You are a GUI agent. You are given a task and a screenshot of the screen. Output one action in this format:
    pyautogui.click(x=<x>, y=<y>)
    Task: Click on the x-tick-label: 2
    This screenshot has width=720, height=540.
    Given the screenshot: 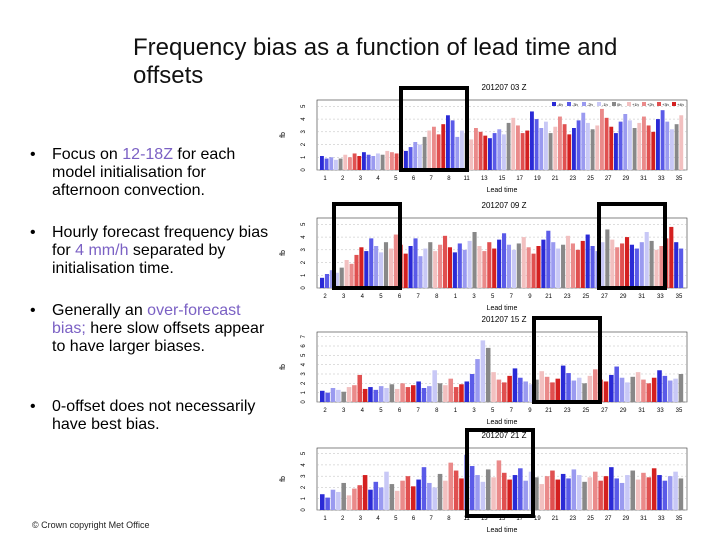 What is the action you would take?
    pyautogui.click(x=343, y=519)
    